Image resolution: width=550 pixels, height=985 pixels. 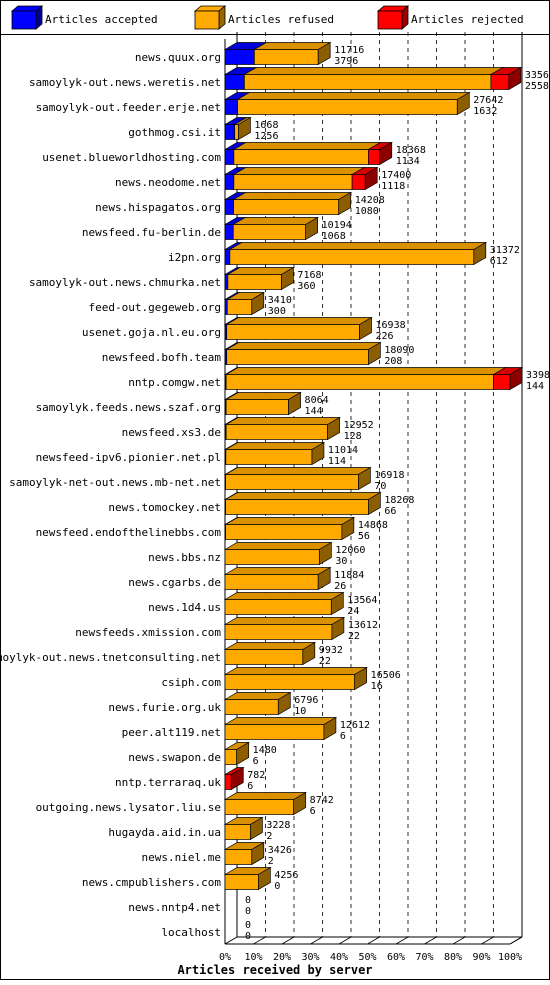 What do you see at coordinates (393, 186) in the screenshot?
I see `value-label-bottom: 1118` at bounding box center [393, 186].